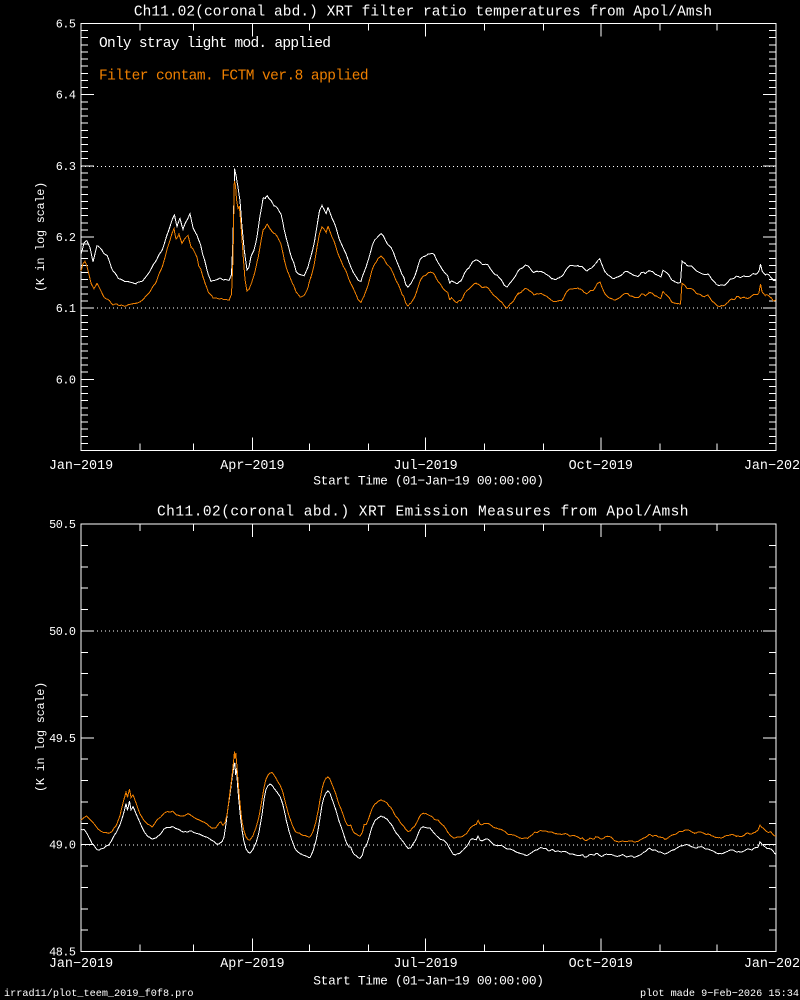 The image size is (800, 1000). What do you see at coordinates (62, 953) in the screenshot?
I see `svg-text: 48.5` at bounding box center [62, 953].